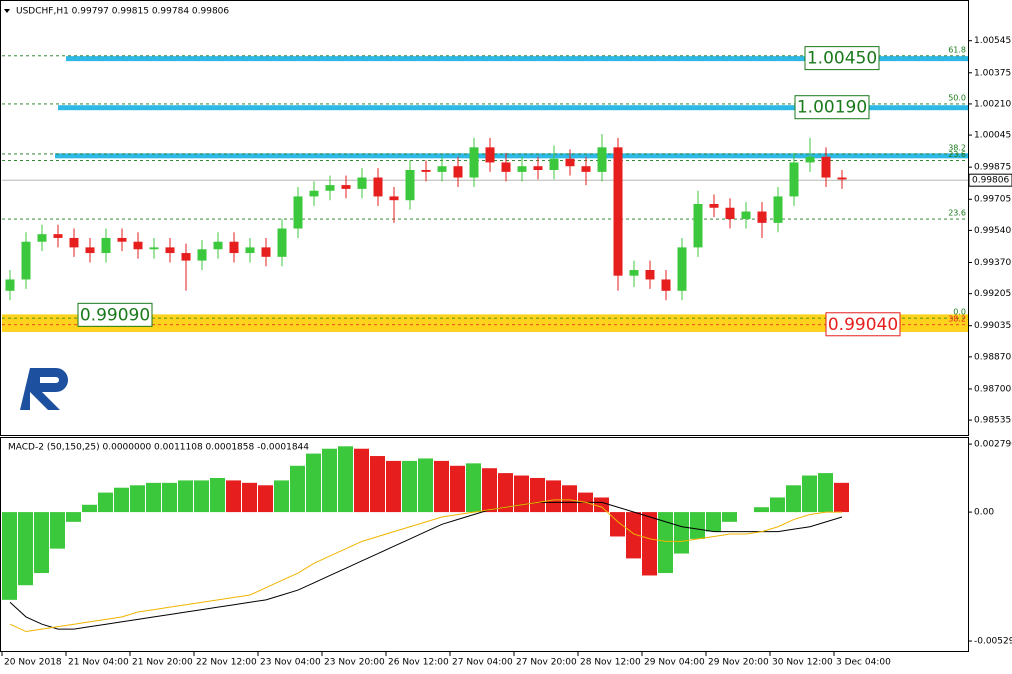  What do you see at coordinates (992, 357) in the screenshot?
I see `y-tick-label: 0.98870` at bounding box center [992, 357].